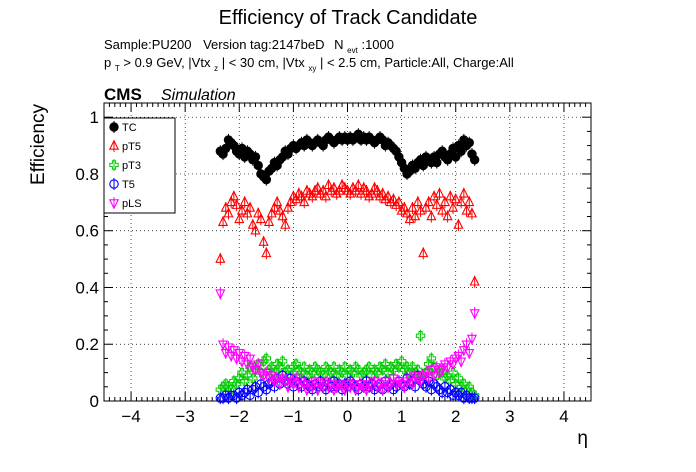 This screenshot has height=472, width=696. I want to click on y-tick-label: 1, so click(94, 117).